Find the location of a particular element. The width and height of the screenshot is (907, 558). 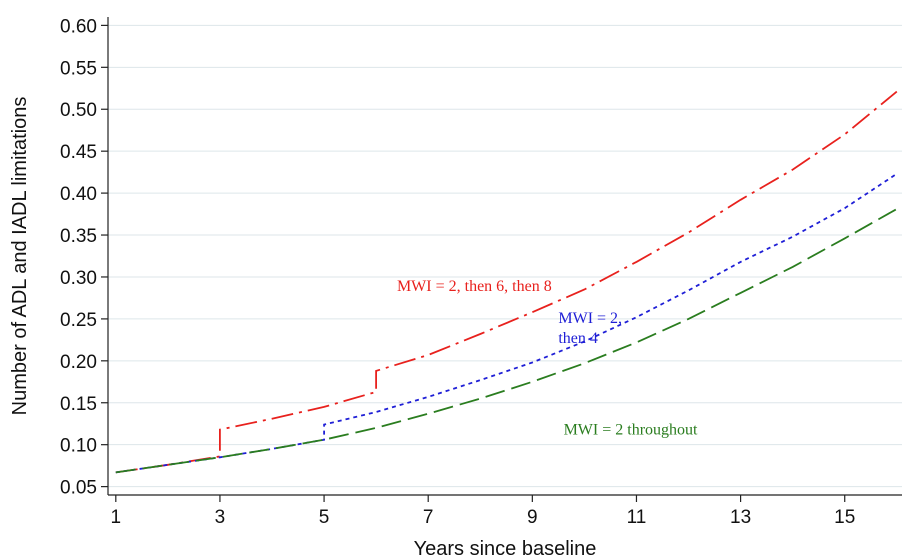

y-tick-label: 0.25 is located at coordinates (78, 320).